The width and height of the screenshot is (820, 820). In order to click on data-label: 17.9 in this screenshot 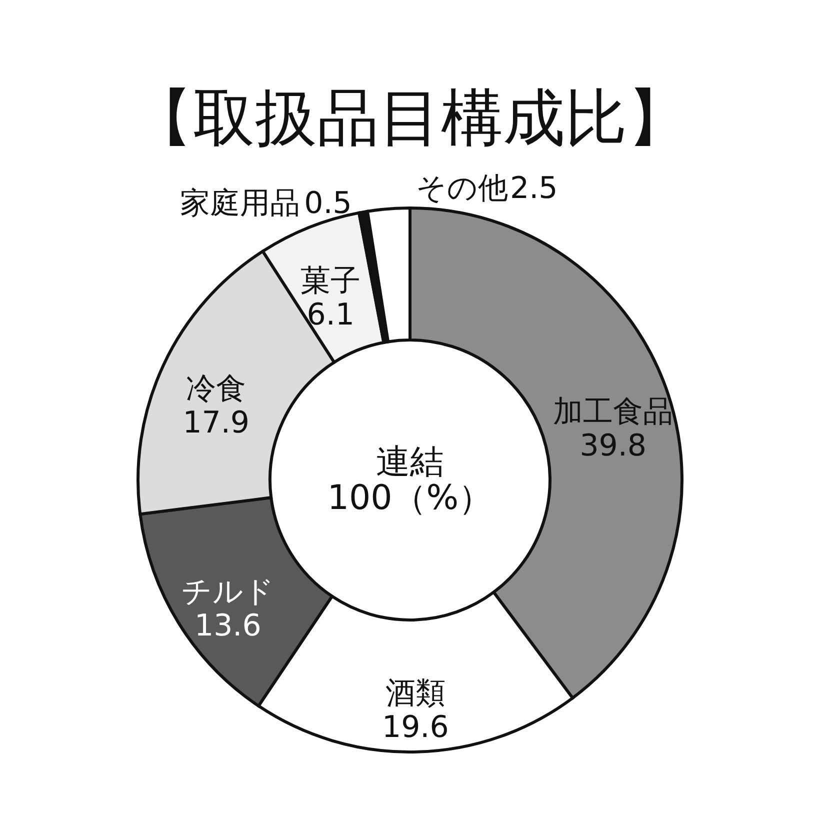, I will do `click(216, 422)`.